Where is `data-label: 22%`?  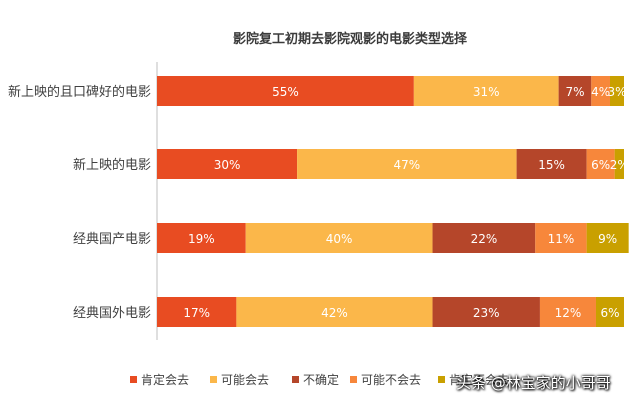 data-label: 22% is located at coordinates (484, 239).